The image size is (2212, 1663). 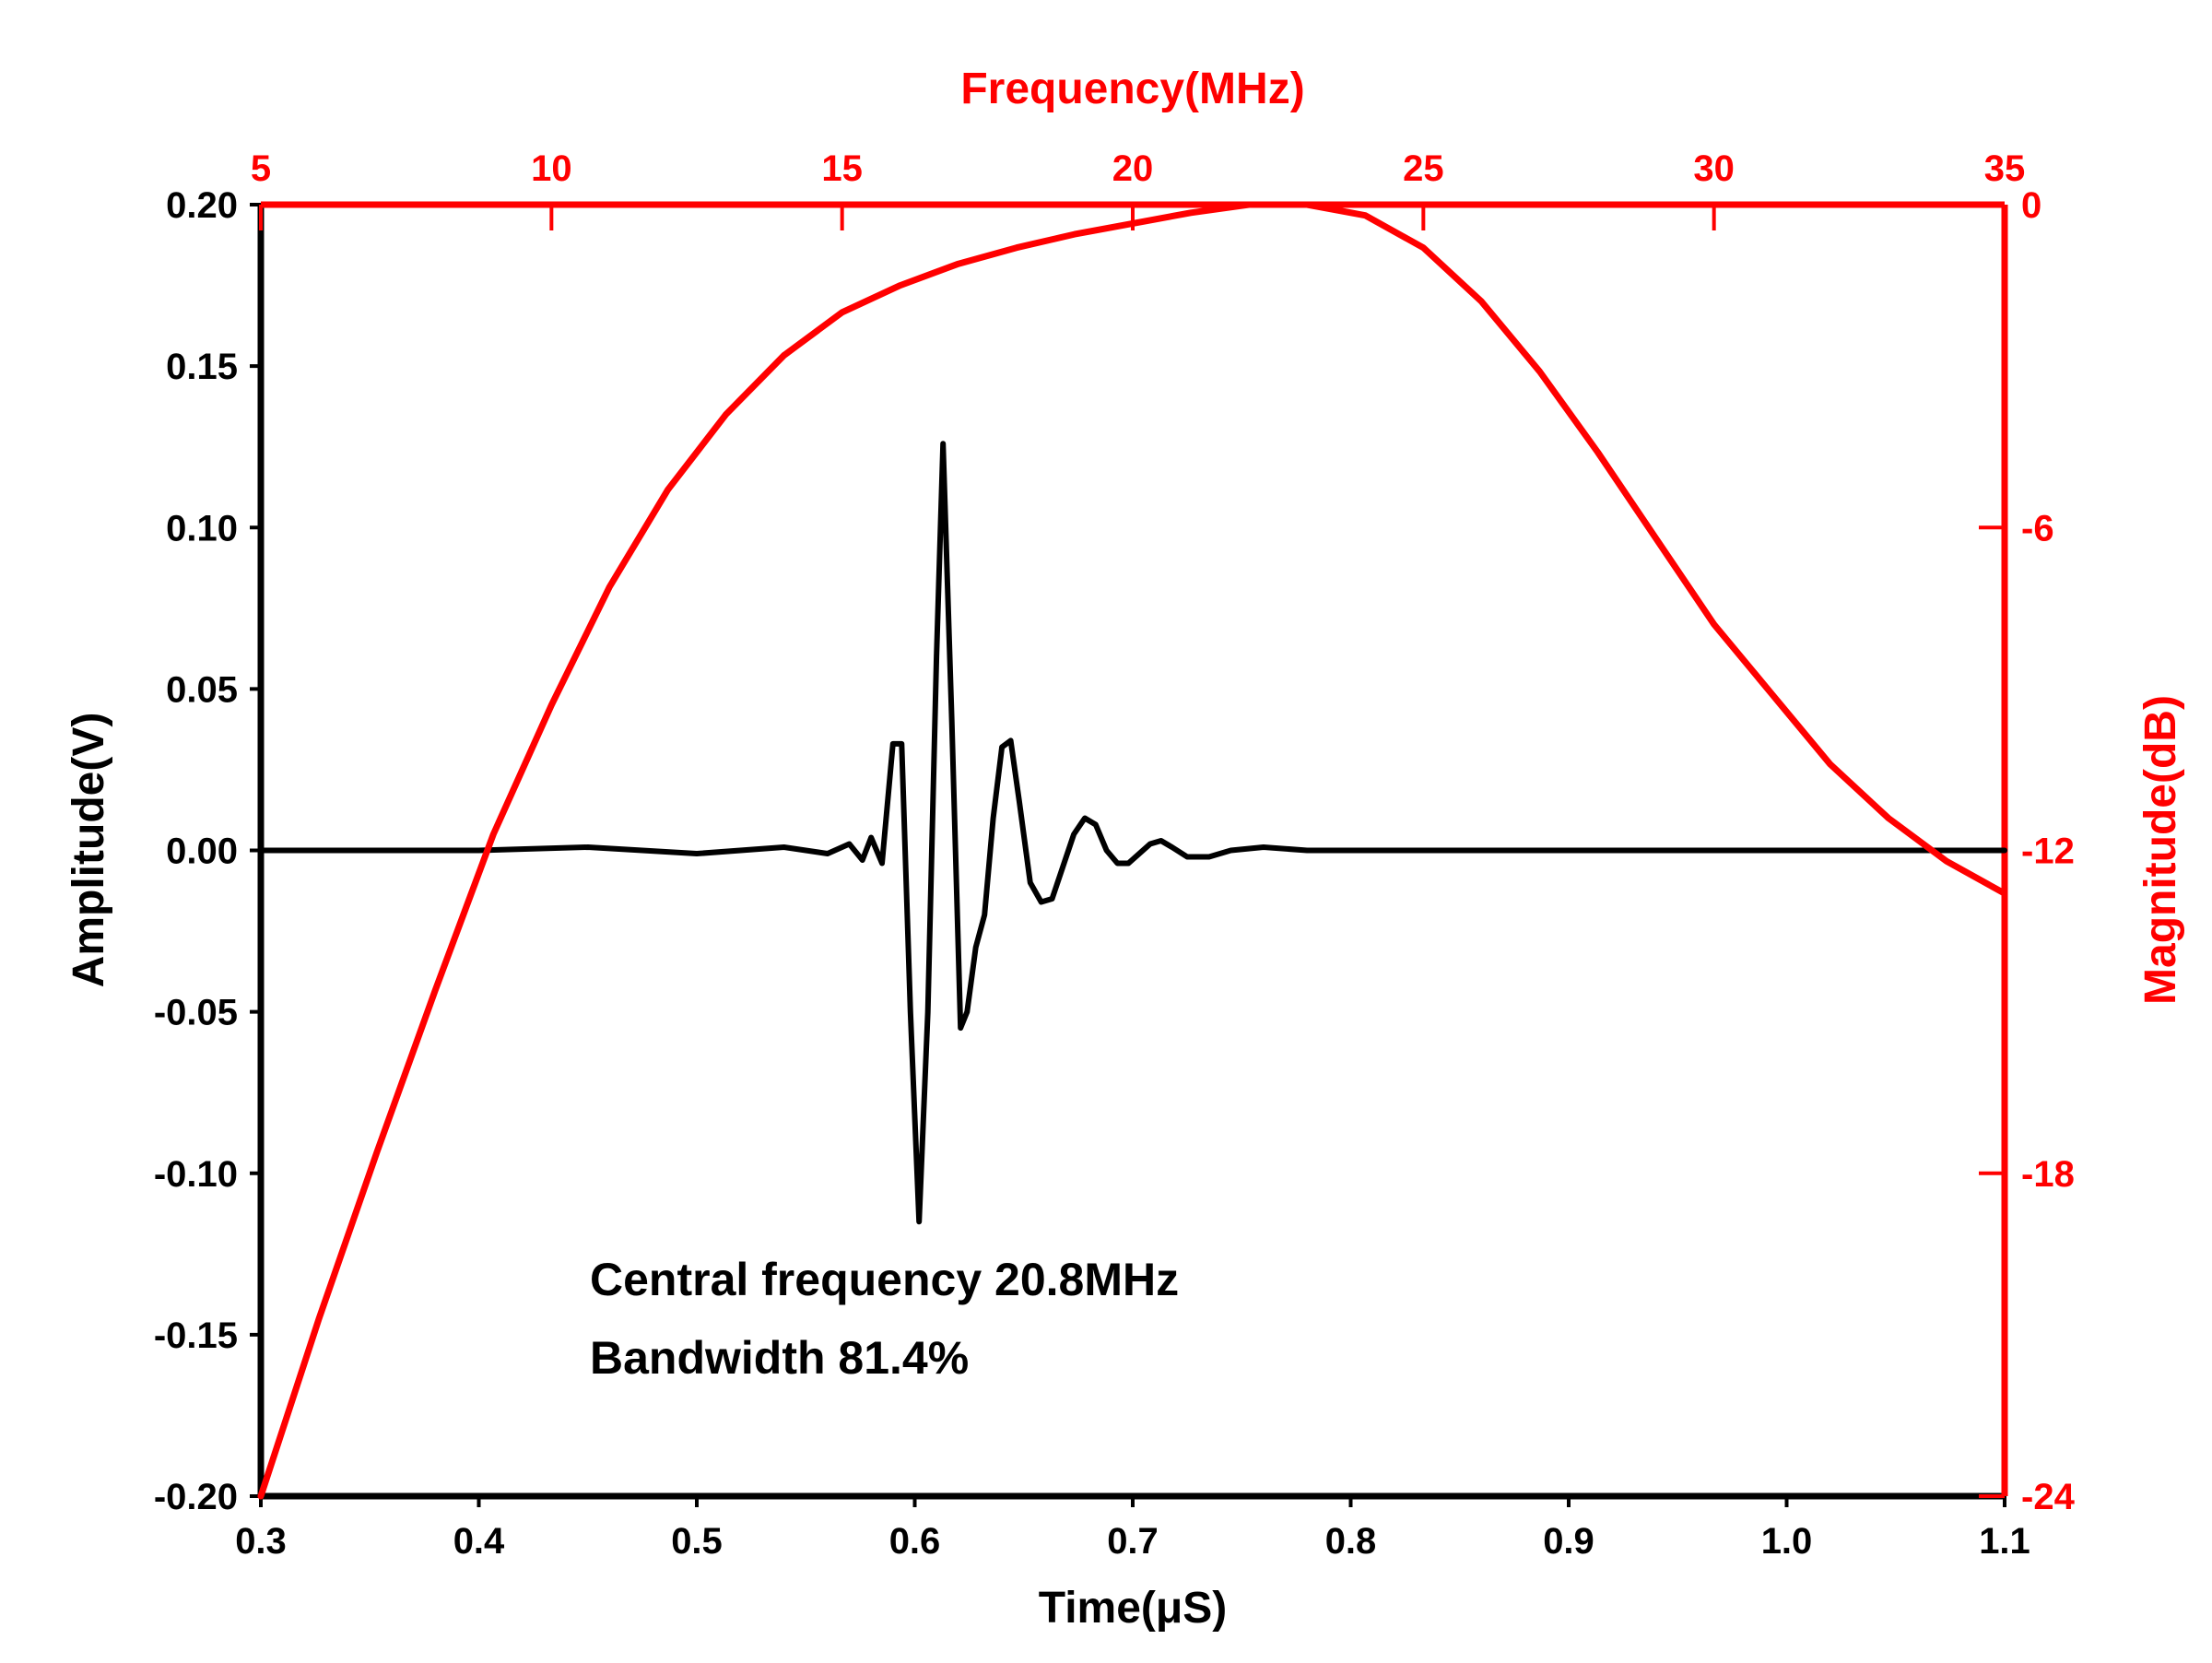 What do you see at coordinates (1423, 168) in the screenshot?
I see `x-top-tick-label: 25` at bounding box center [1423, 168].